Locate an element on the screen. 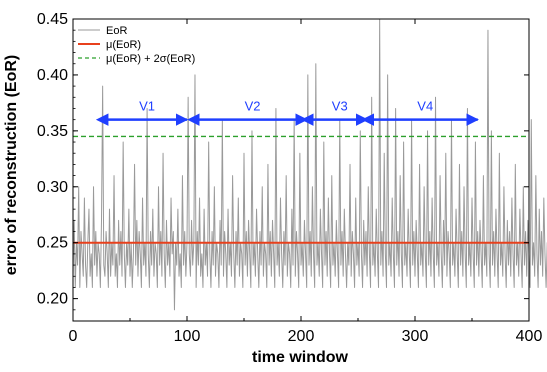 This screenshot has height=372, width=547. legend-label: EoR is located at coordinates (116, 31).